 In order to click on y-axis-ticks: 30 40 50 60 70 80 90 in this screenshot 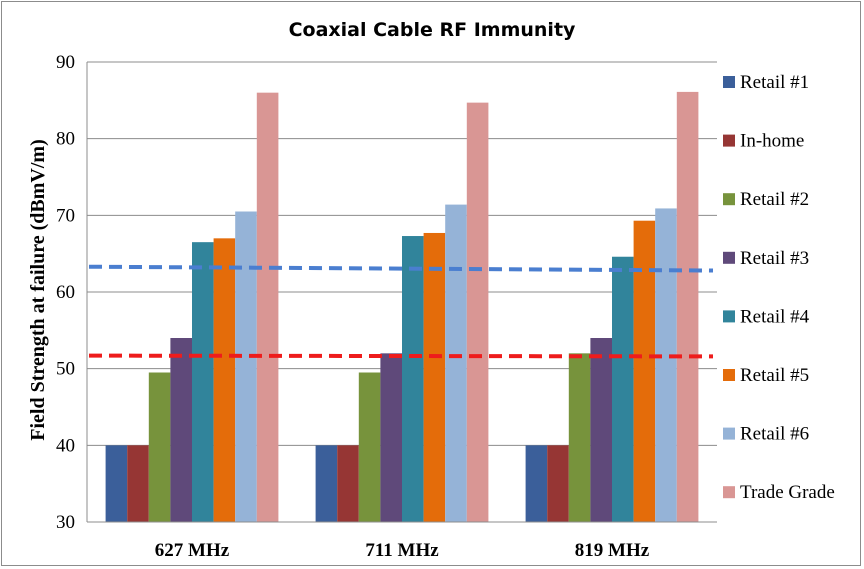, I will do `click(65, 292)`.